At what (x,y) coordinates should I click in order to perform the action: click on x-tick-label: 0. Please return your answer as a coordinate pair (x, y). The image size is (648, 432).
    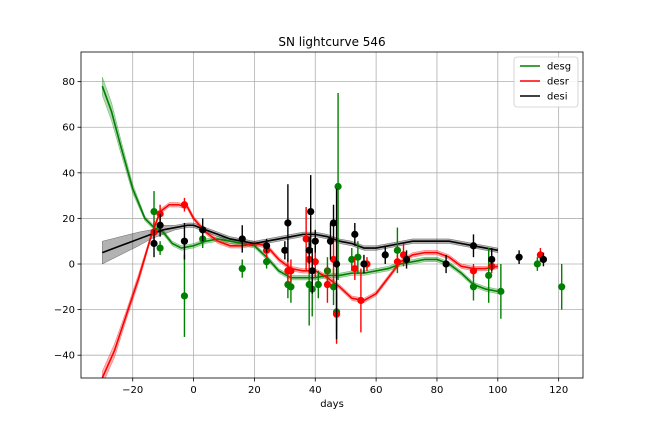
    Looking at the image, I should click on (193, 390).